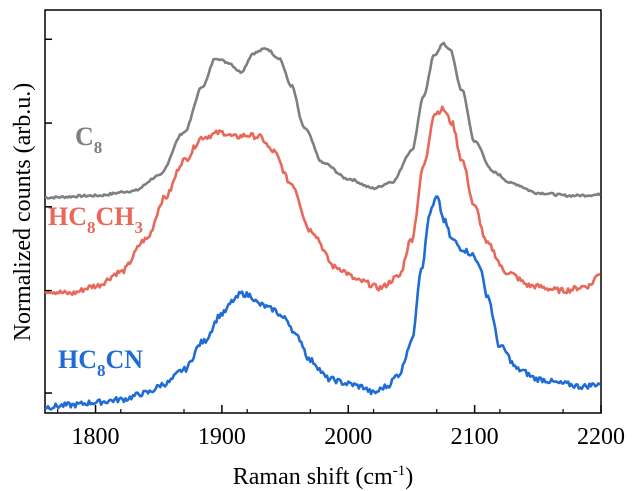 The height and width of the screenshot is (491, 634). Describe the element at coordinates (323, 476) in the screenshot. I see `x-axis-label: Raman shift (cm-1)` at that location.